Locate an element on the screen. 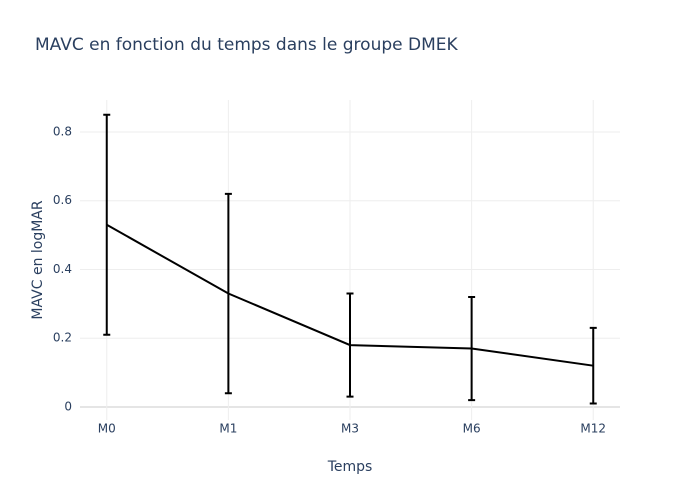 Image resolution: width=700 pixels, height=500 pixels. x-tick-label: M6 is located at coordinates (472, 429).